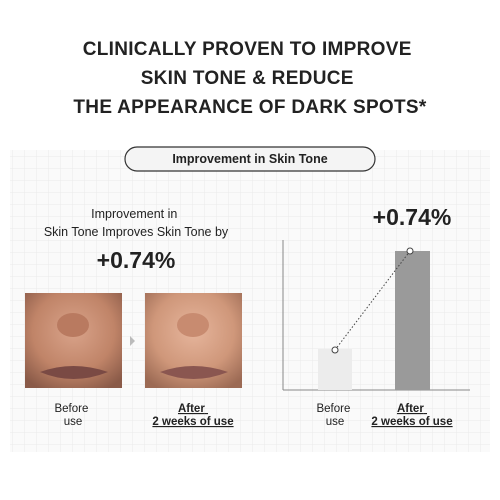 The image size is (500, 500). Describe the element at coordinates (412, 320) in the screenshot. I see `after-bar` at that location.